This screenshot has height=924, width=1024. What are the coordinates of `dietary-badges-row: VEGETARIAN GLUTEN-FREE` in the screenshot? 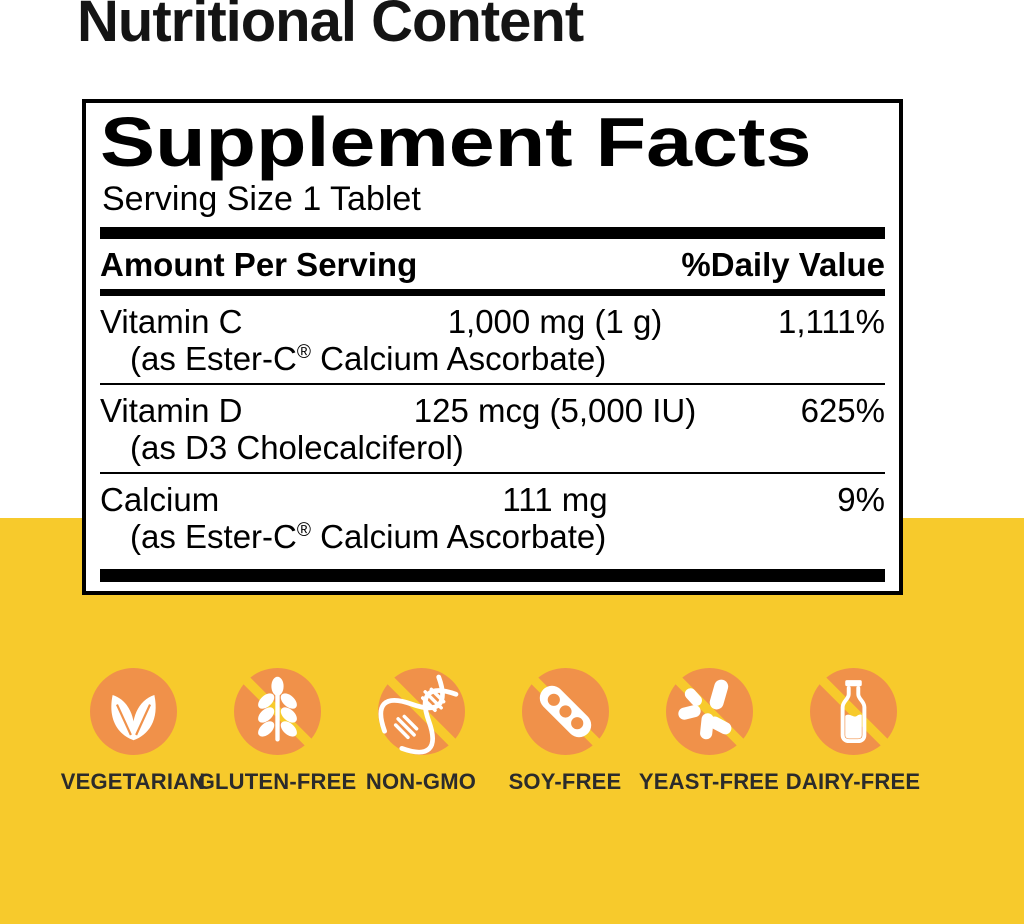 It's located at (493, 731).